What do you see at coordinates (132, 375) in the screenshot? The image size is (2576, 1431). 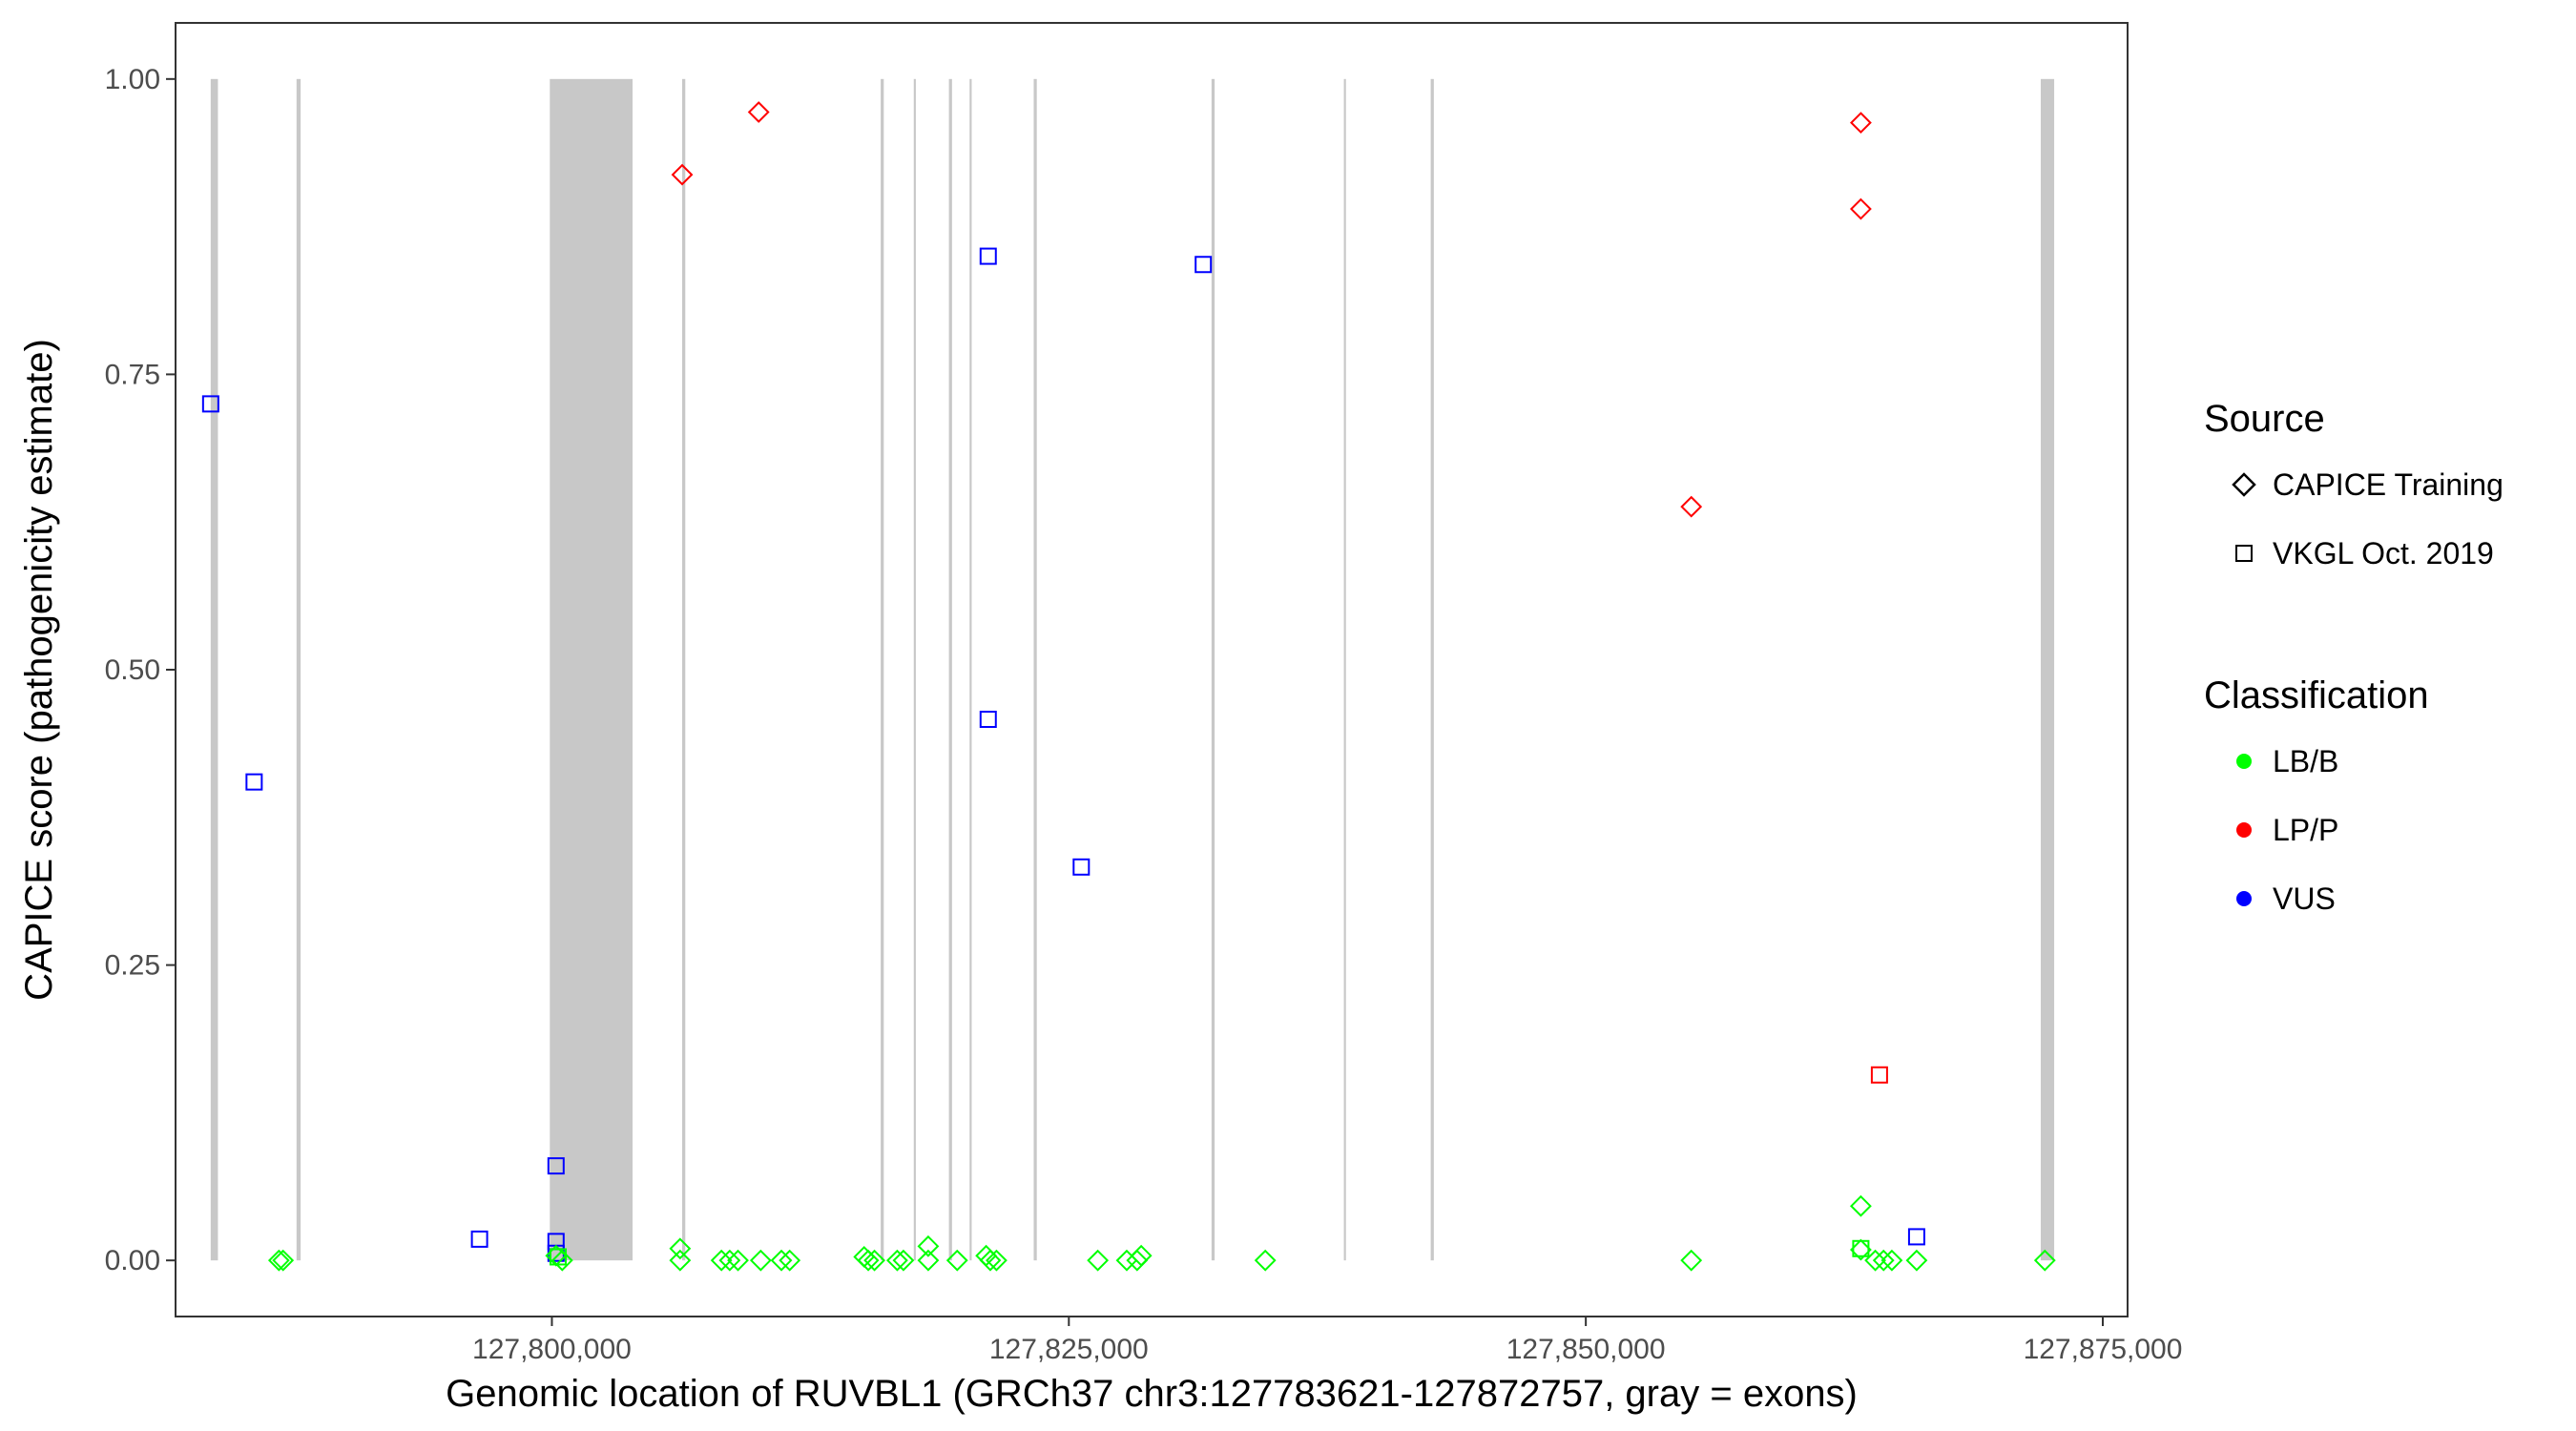 I see `y-tick-label: 0.75` at bounding box center [132, 375].